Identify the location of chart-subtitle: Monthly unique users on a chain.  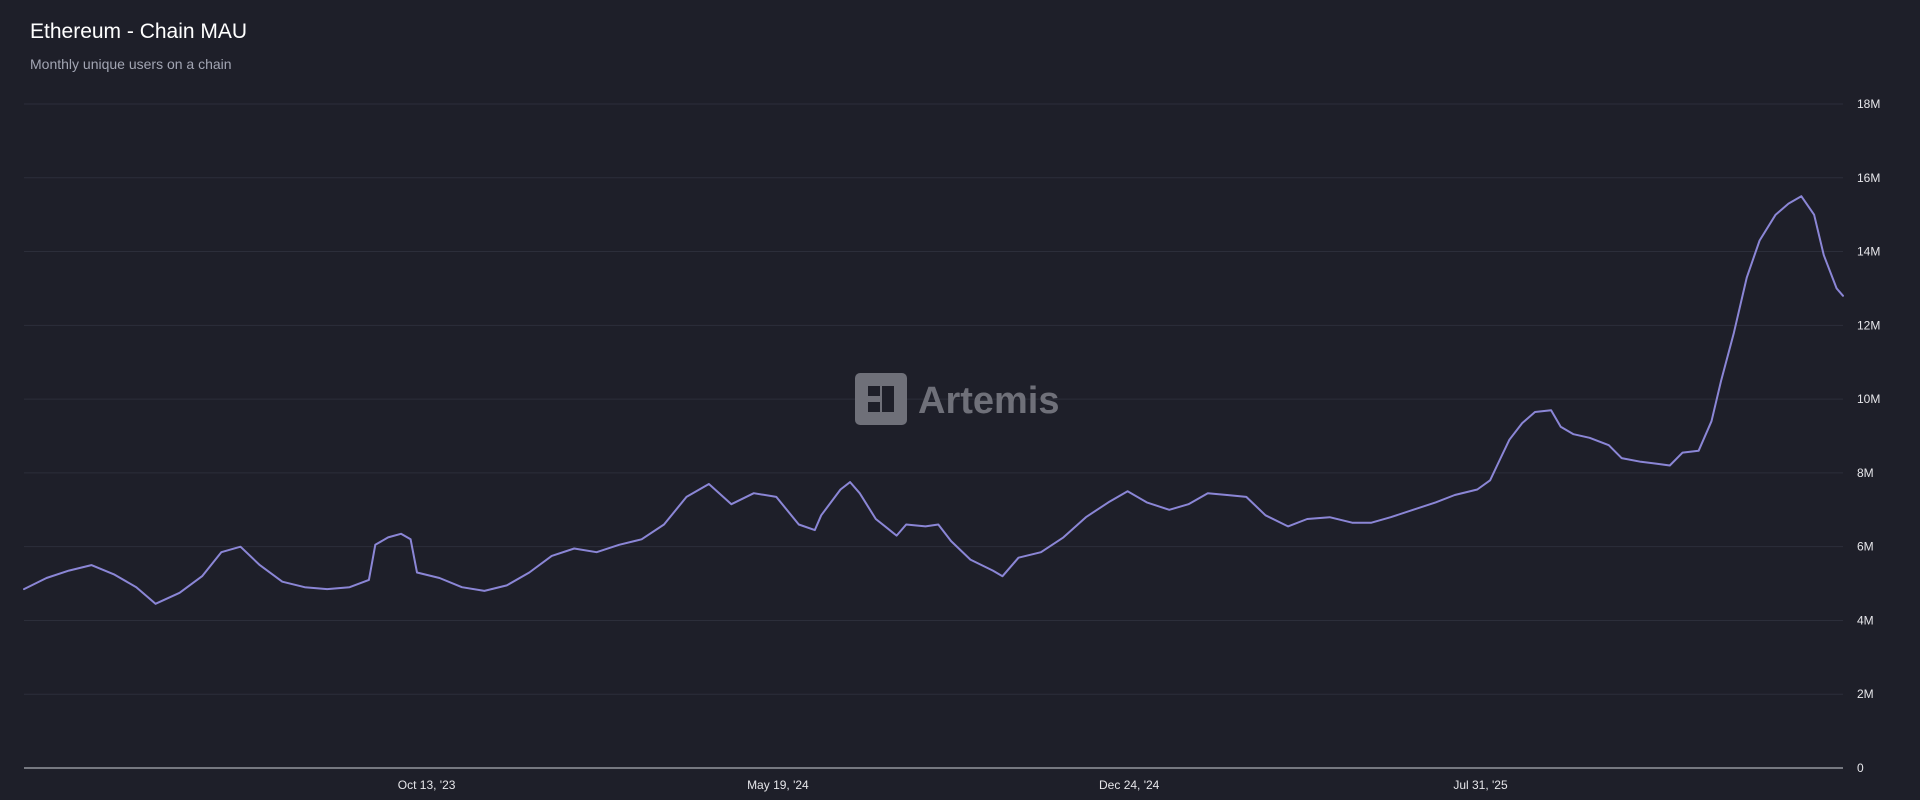
(131, 64).